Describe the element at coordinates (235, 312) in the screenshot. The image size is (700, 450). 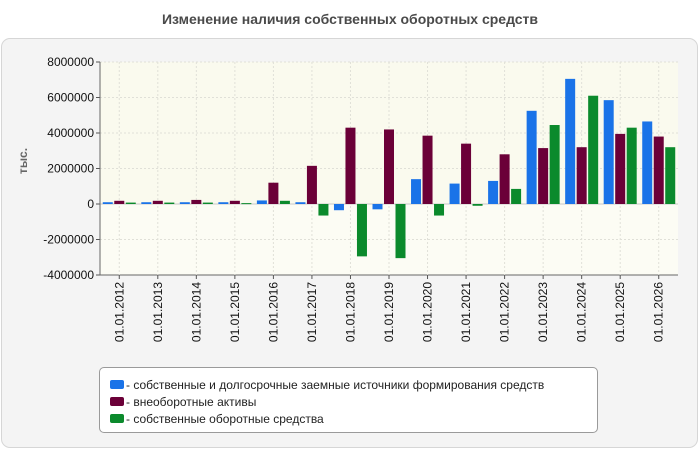
I see `x-tick-label: 01.01.2015` at that location.